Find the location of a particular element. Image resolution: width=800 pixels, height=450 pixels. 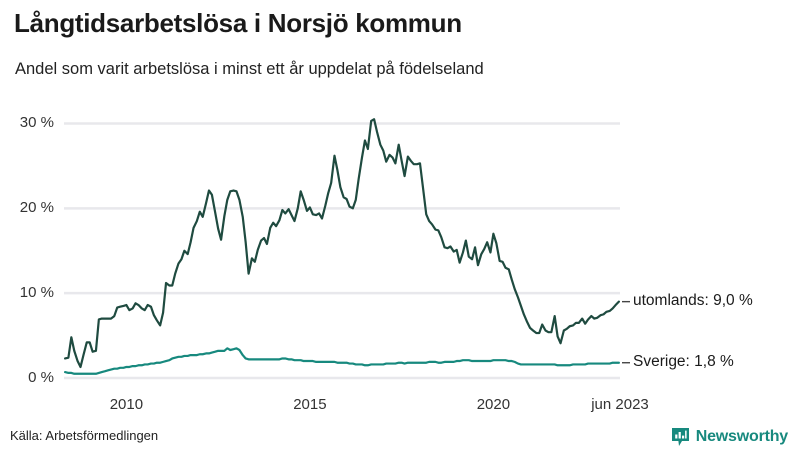

series-label-sverige: Sverige: 1,8 % is located at coordinates (683, 361).